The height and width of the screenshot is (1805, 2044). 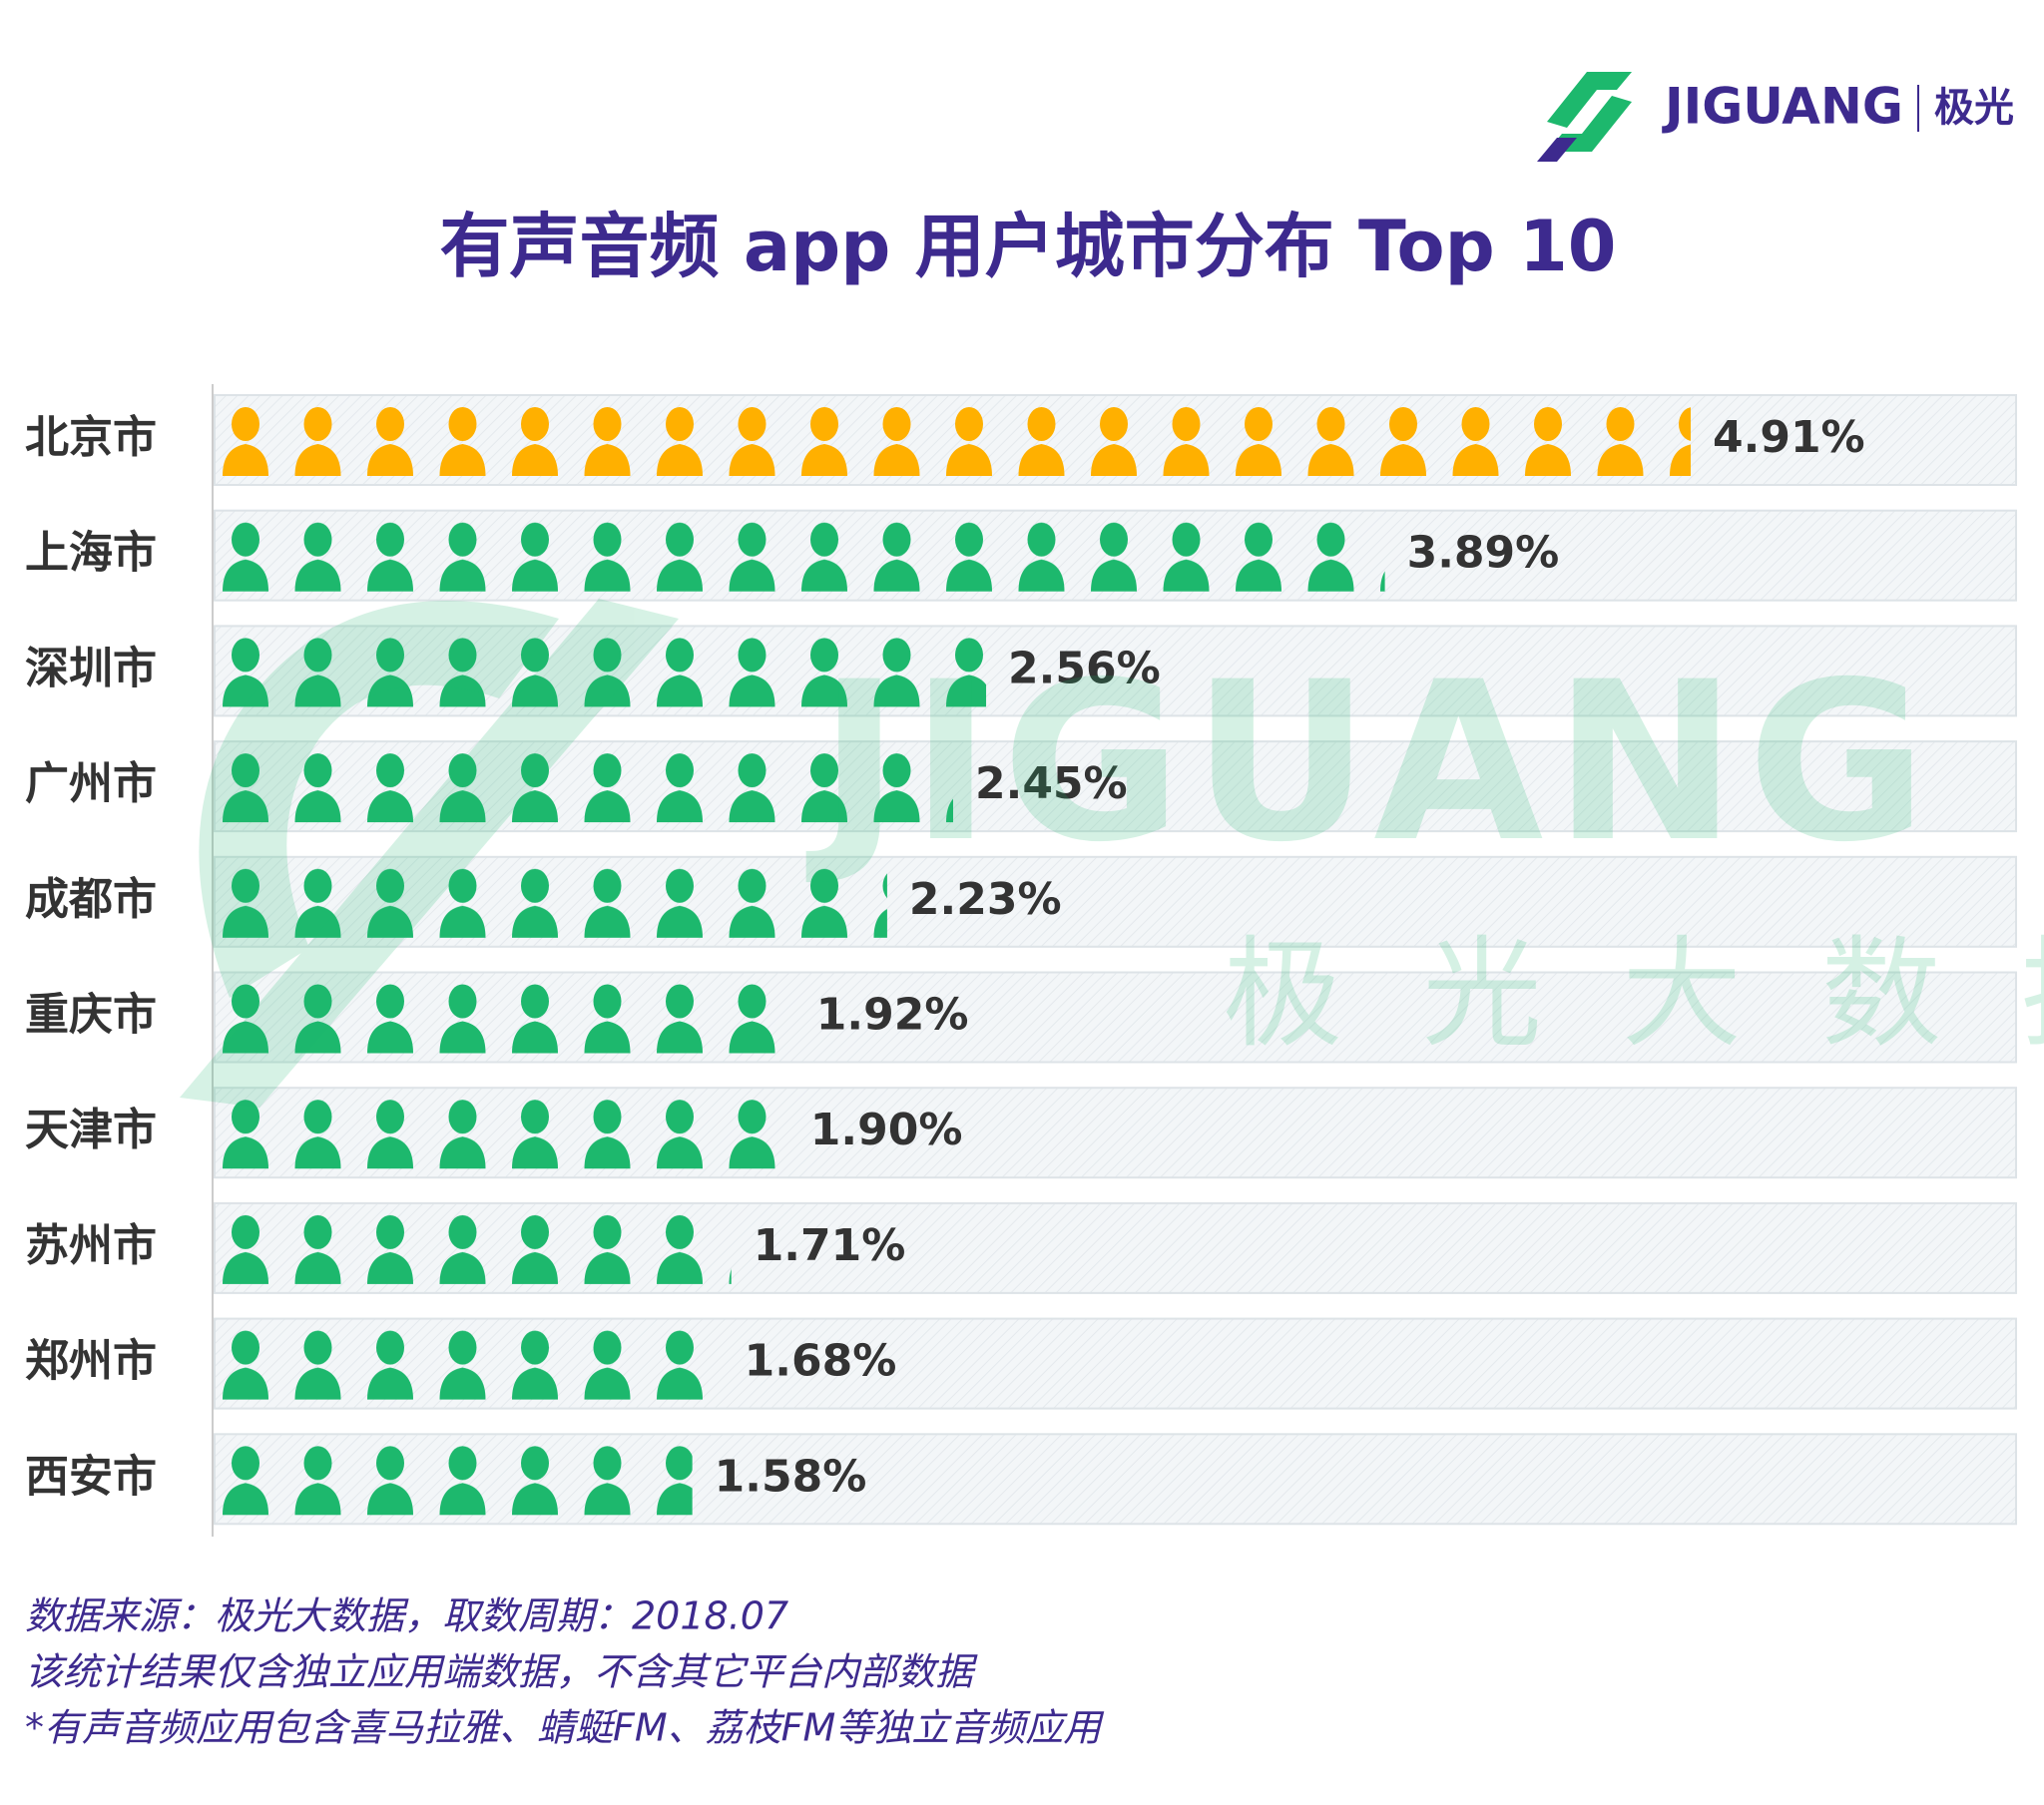 I want to click on value-label: 1.92%, so click(x=892, y=1015).